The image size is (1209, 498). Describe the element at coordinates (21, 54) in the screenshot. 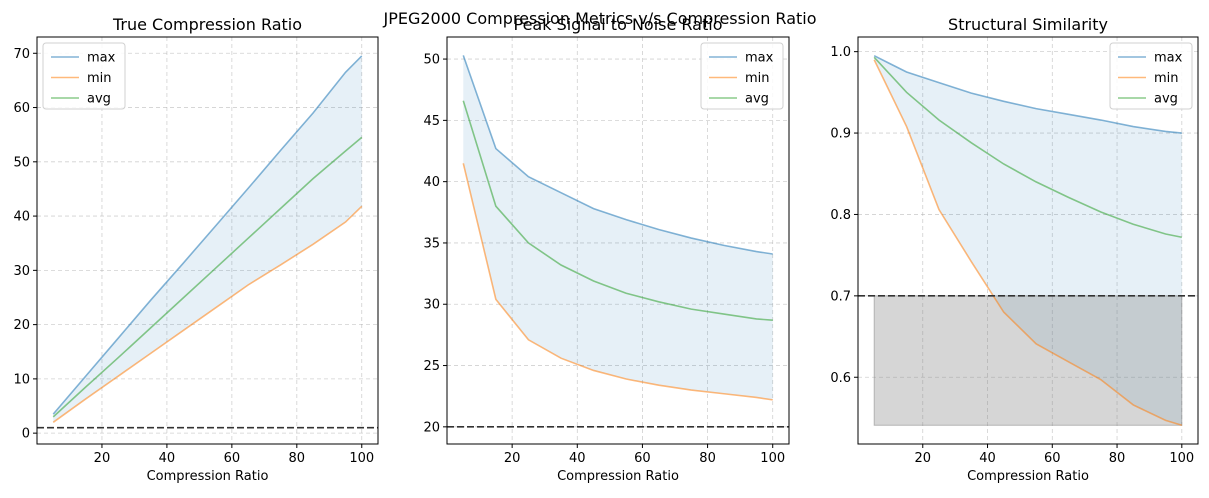

I see `y-tick-label: 70` at that location.